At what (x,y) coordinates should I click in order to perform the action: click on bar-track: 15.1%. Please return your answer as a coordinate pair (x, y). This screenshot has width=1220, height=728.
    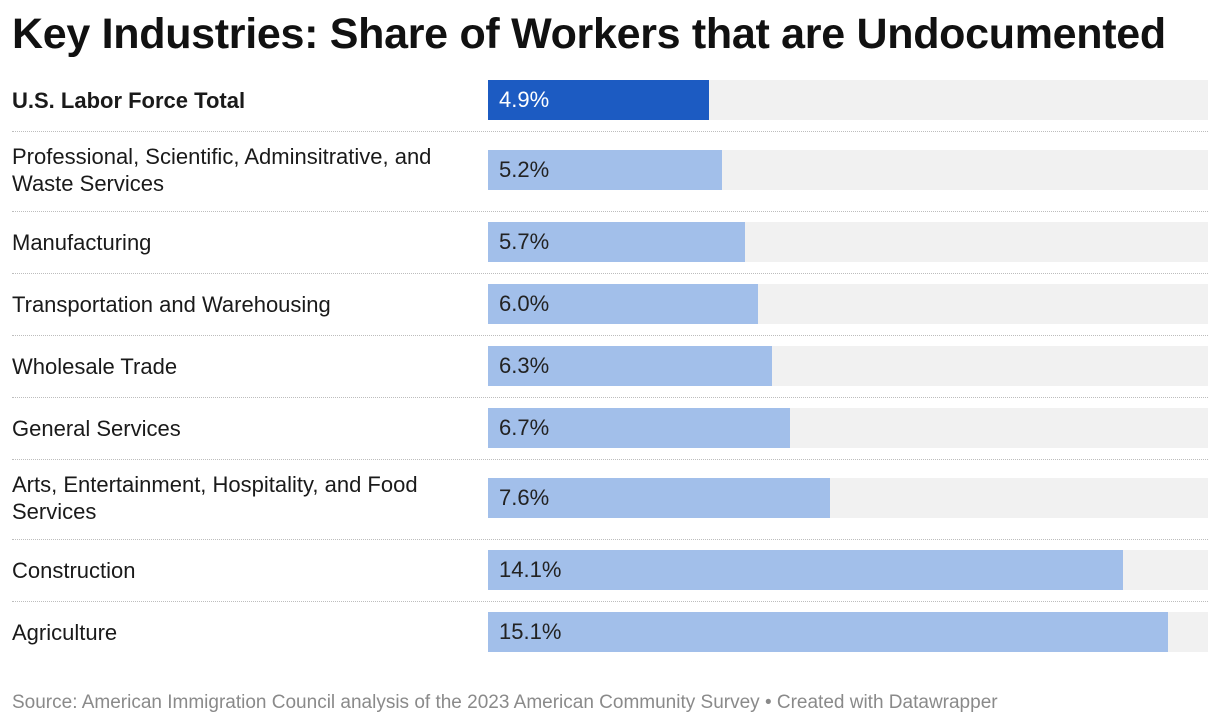
    Looking at the image, I should click on (848, 632).